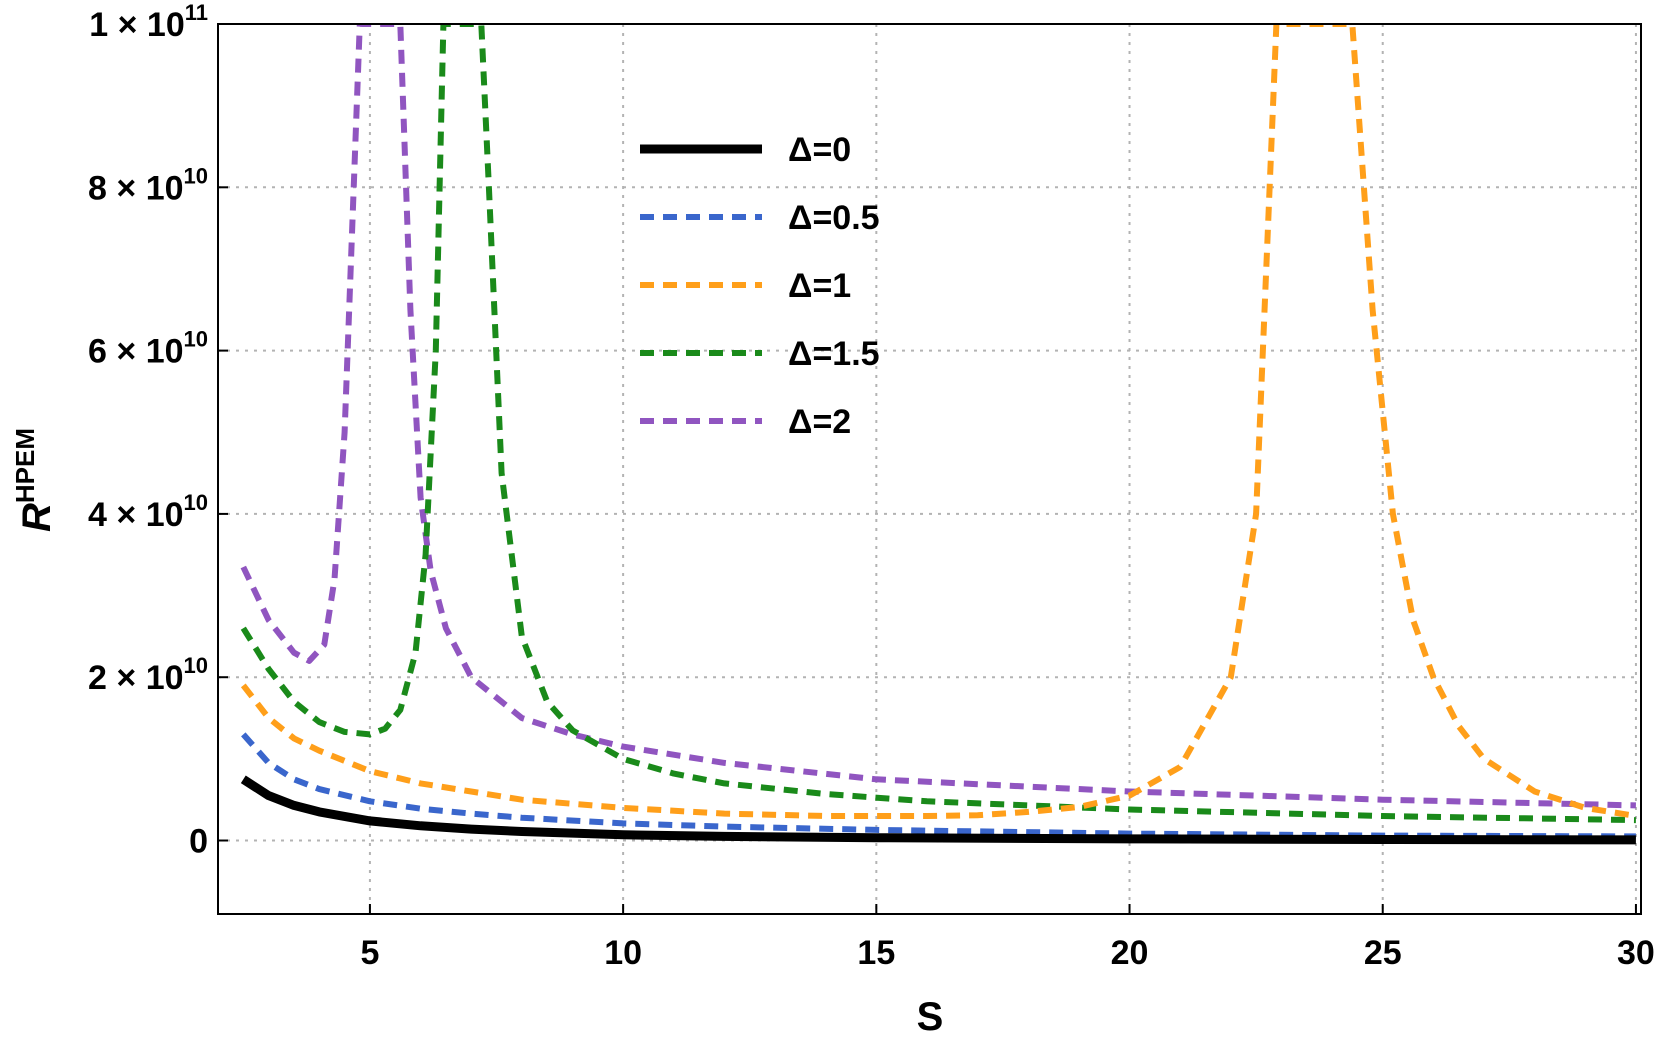 This screenshot has height=1046, width=1661. I want to click on legend-label-2: Δ=1, so click(819, 286).